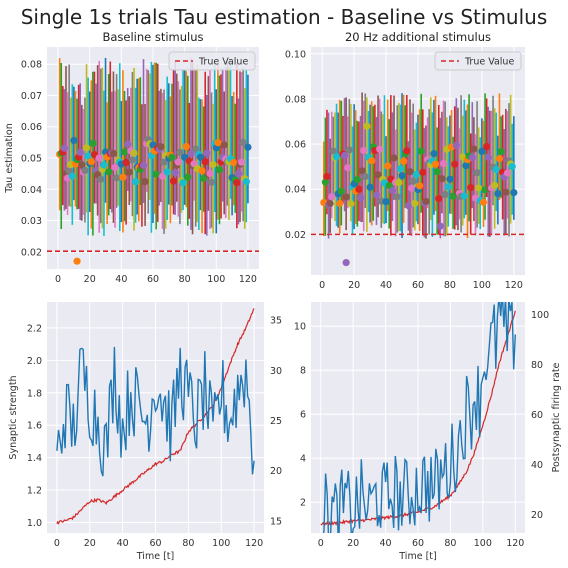 This screenshot has width=568, height=568. Describe the element at coordinates (537, 515) in the screenshot. I see `y2-tick-label: 20` at that location.